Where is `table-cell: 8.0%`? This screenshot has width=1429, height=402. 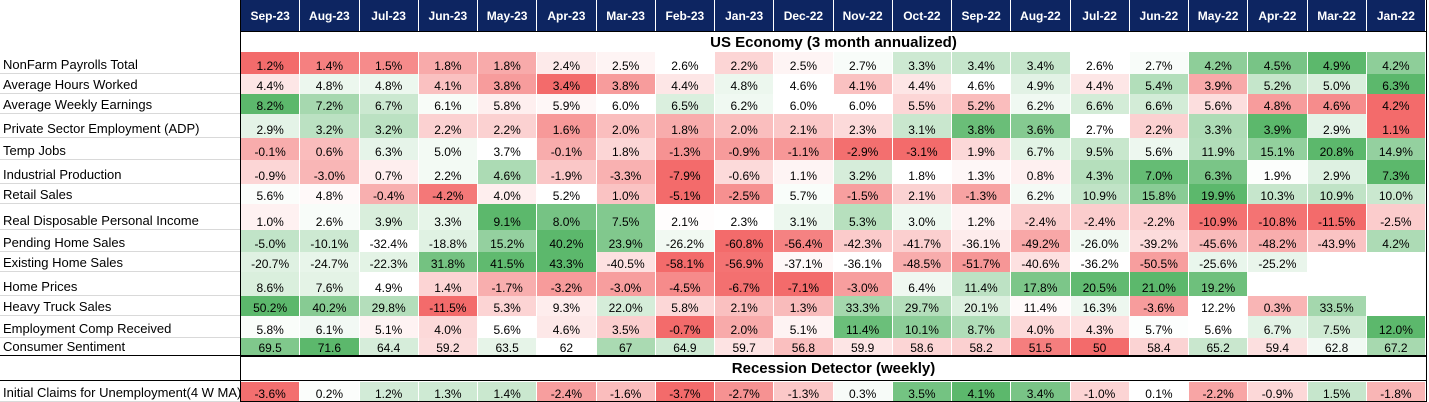 table-cell: 8.0% is located at coordinates (567, 217).